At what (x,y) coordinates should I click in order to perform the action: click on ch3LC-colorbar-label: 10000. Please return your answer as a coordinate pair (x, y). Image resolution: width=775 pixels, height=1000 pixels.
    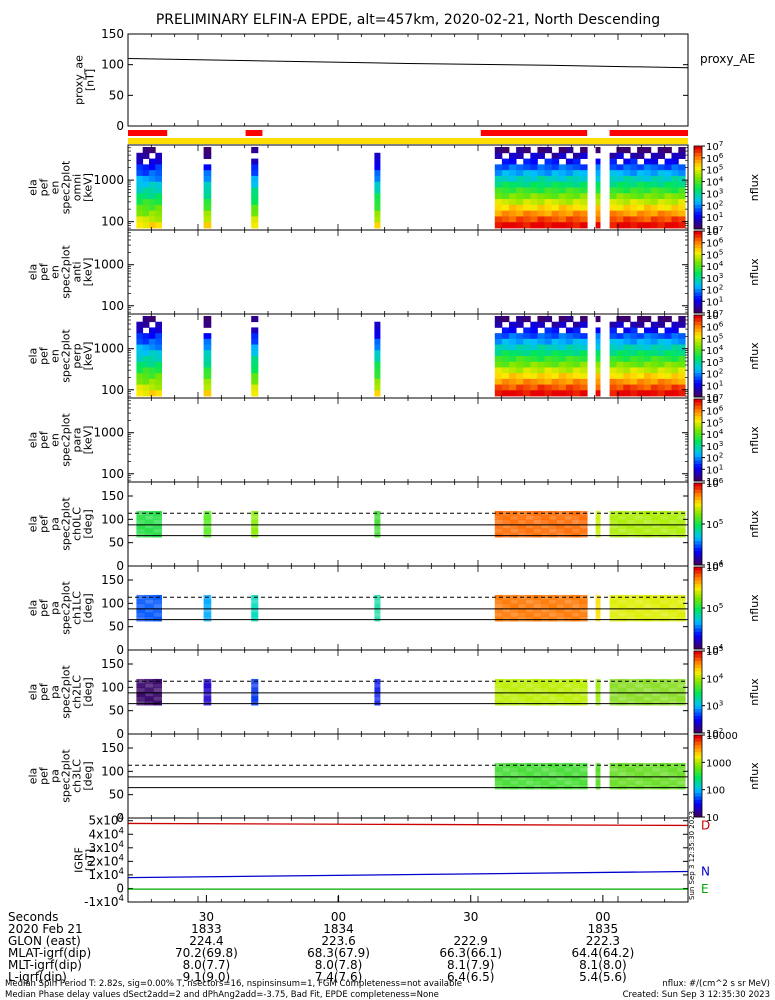
    Looking at the image, I should click on (722, 736).